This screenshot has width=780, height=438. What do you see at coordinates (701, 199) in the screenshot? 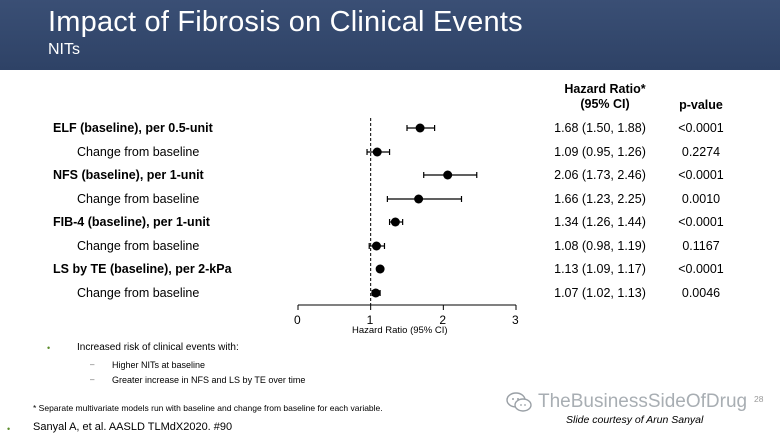
I see `p-value-nfs-change: 0.0010` at bounding box center [701, 199].